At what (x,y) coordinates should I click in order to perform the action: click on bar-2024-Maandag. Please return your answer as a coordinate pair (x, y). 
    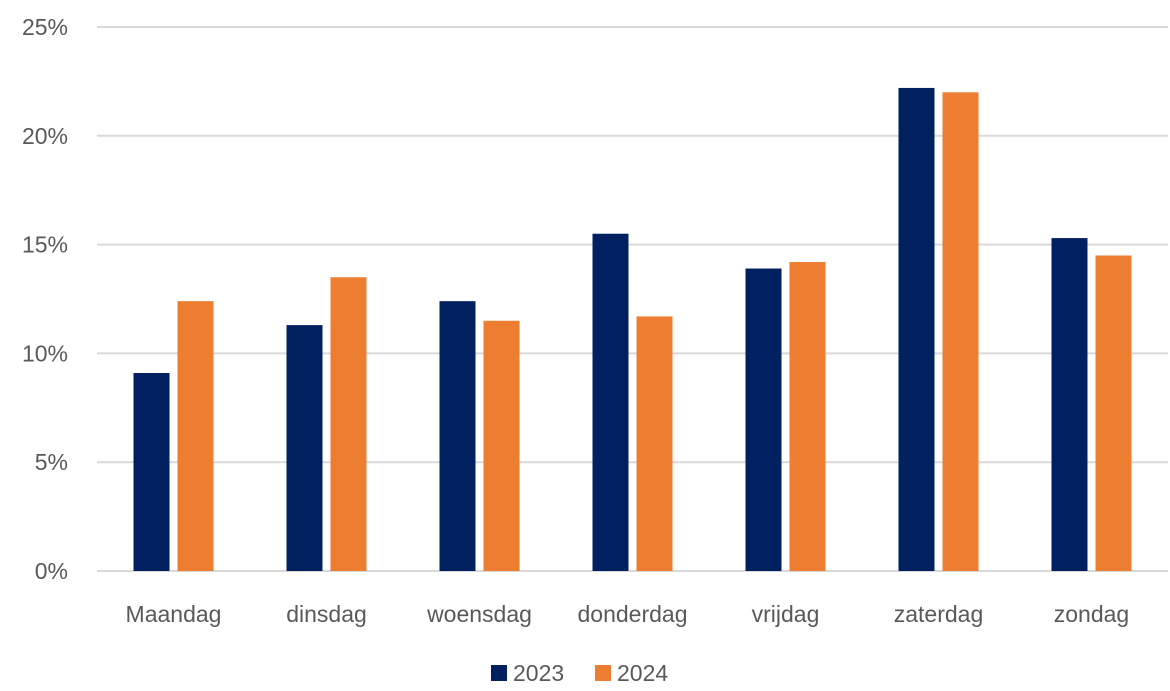
    Looking at the image, I should click on (195, 436).